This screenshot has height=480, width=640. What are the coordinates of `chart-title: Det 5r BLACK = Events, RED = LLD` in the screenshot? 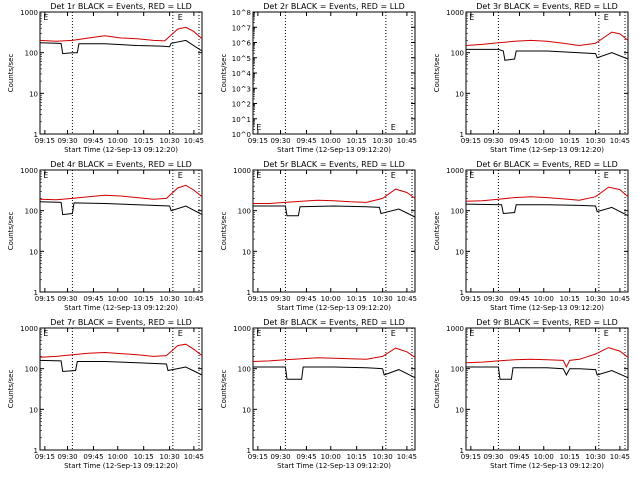 It's located at (334, 164).